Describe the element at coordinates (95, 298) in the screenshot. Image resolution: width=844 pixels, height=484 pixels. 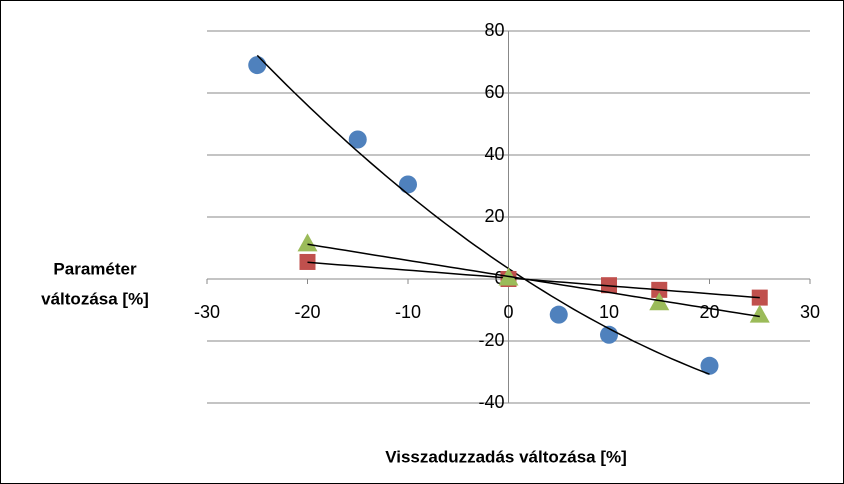
I see `y-axis-label: változása [%]` at that location.